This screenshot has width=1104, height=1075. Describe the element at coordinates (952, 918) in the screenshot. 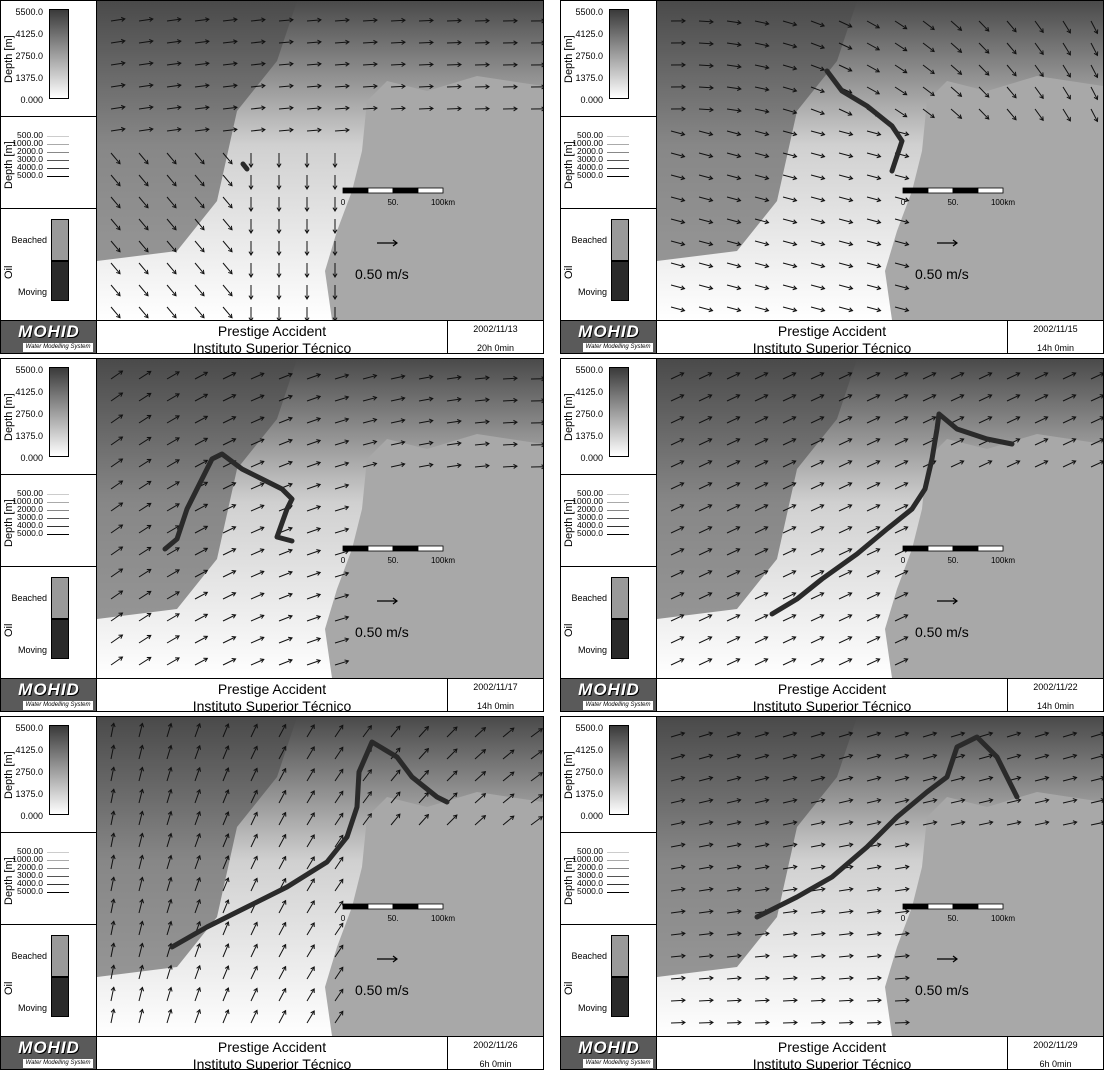

I see `scale-label: 50.` at that location.